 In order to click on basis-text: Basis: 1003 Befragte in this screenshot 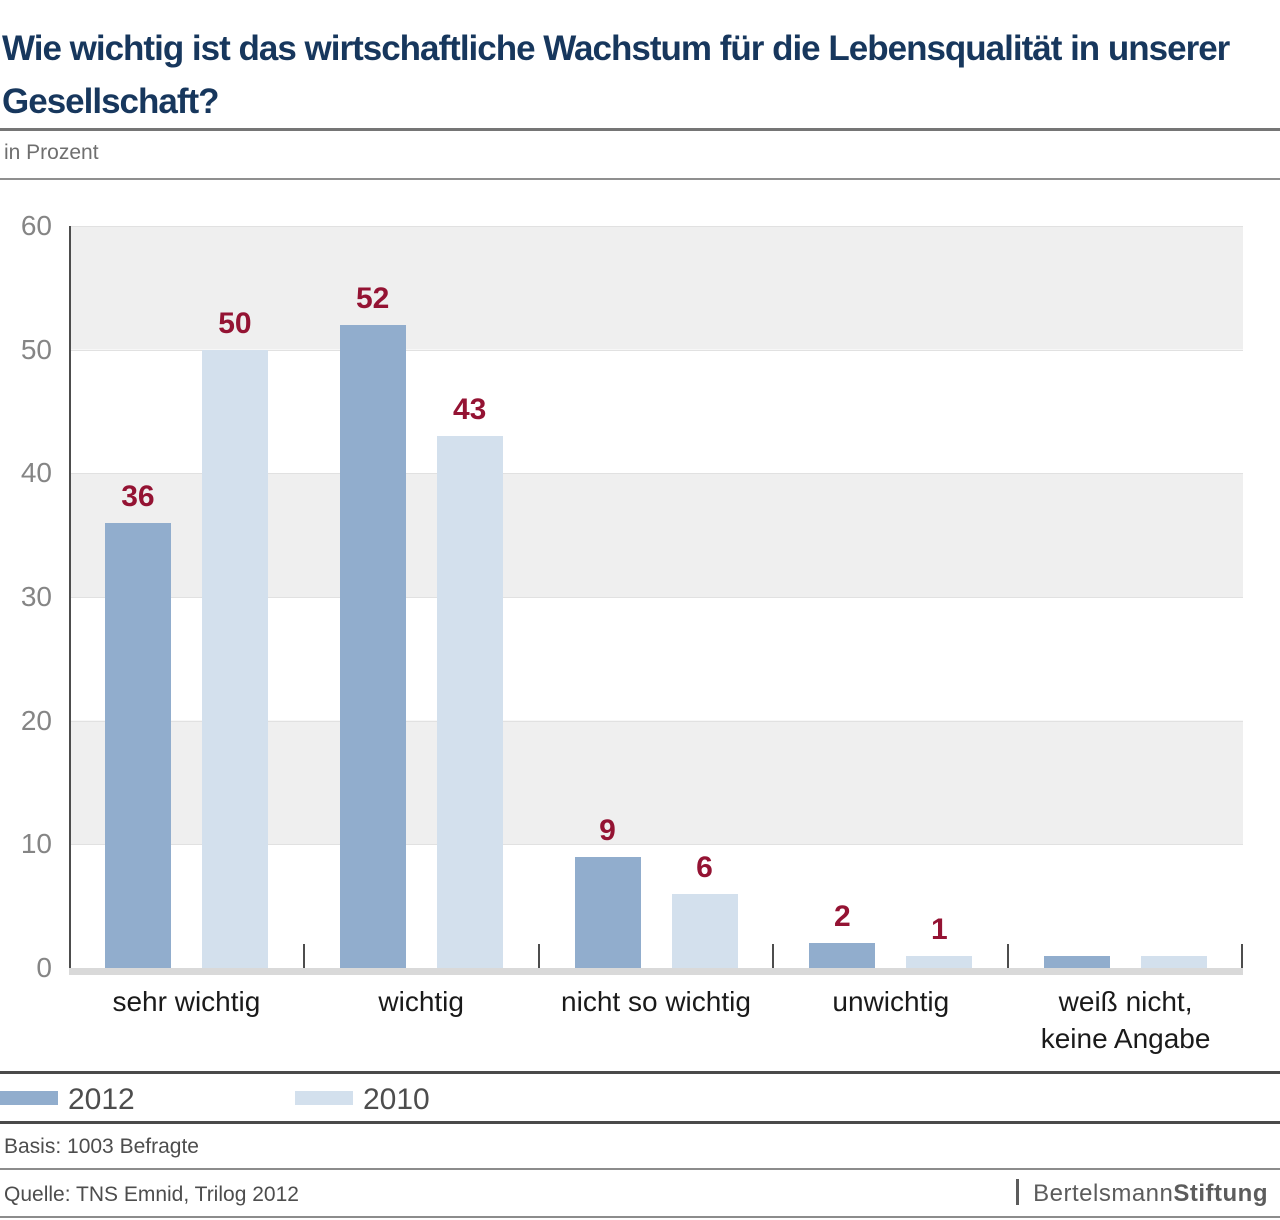, I will do `click(101, 1146)`.